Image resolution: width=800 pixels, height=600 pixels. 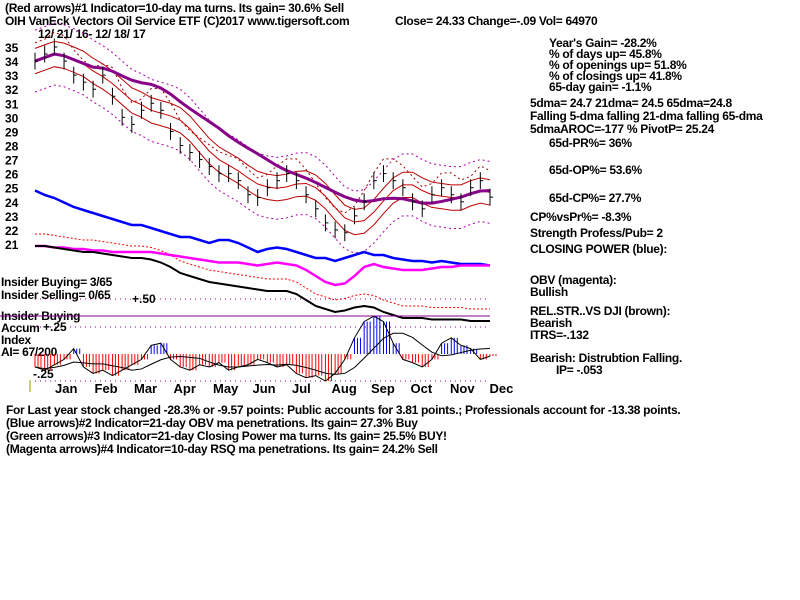 I want to click on aroc-pivot: 5dmaAROC=-177 % PivotP= 25.24, so click(x=622, y=129).